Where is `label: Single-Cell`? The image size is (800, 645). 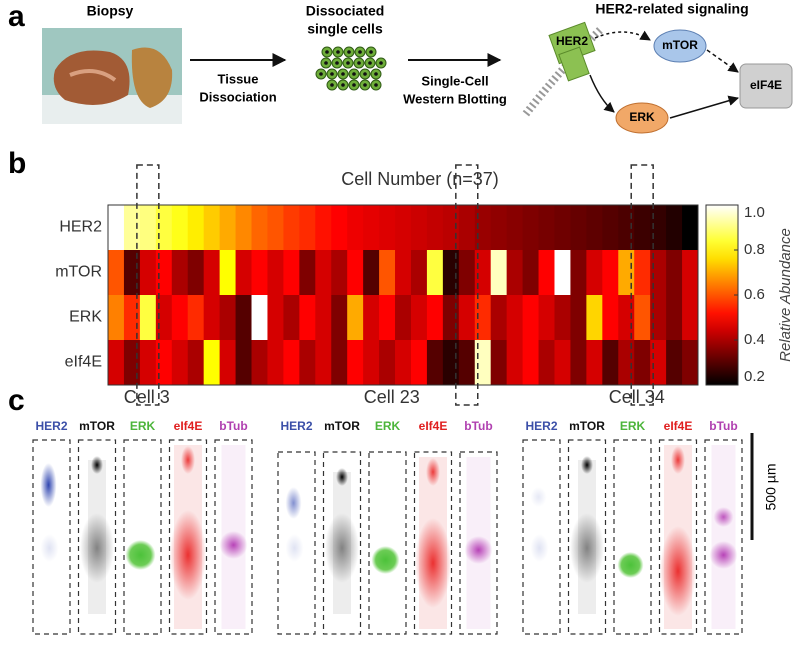 label: Single-Cell is located at coordinates (454, 80).